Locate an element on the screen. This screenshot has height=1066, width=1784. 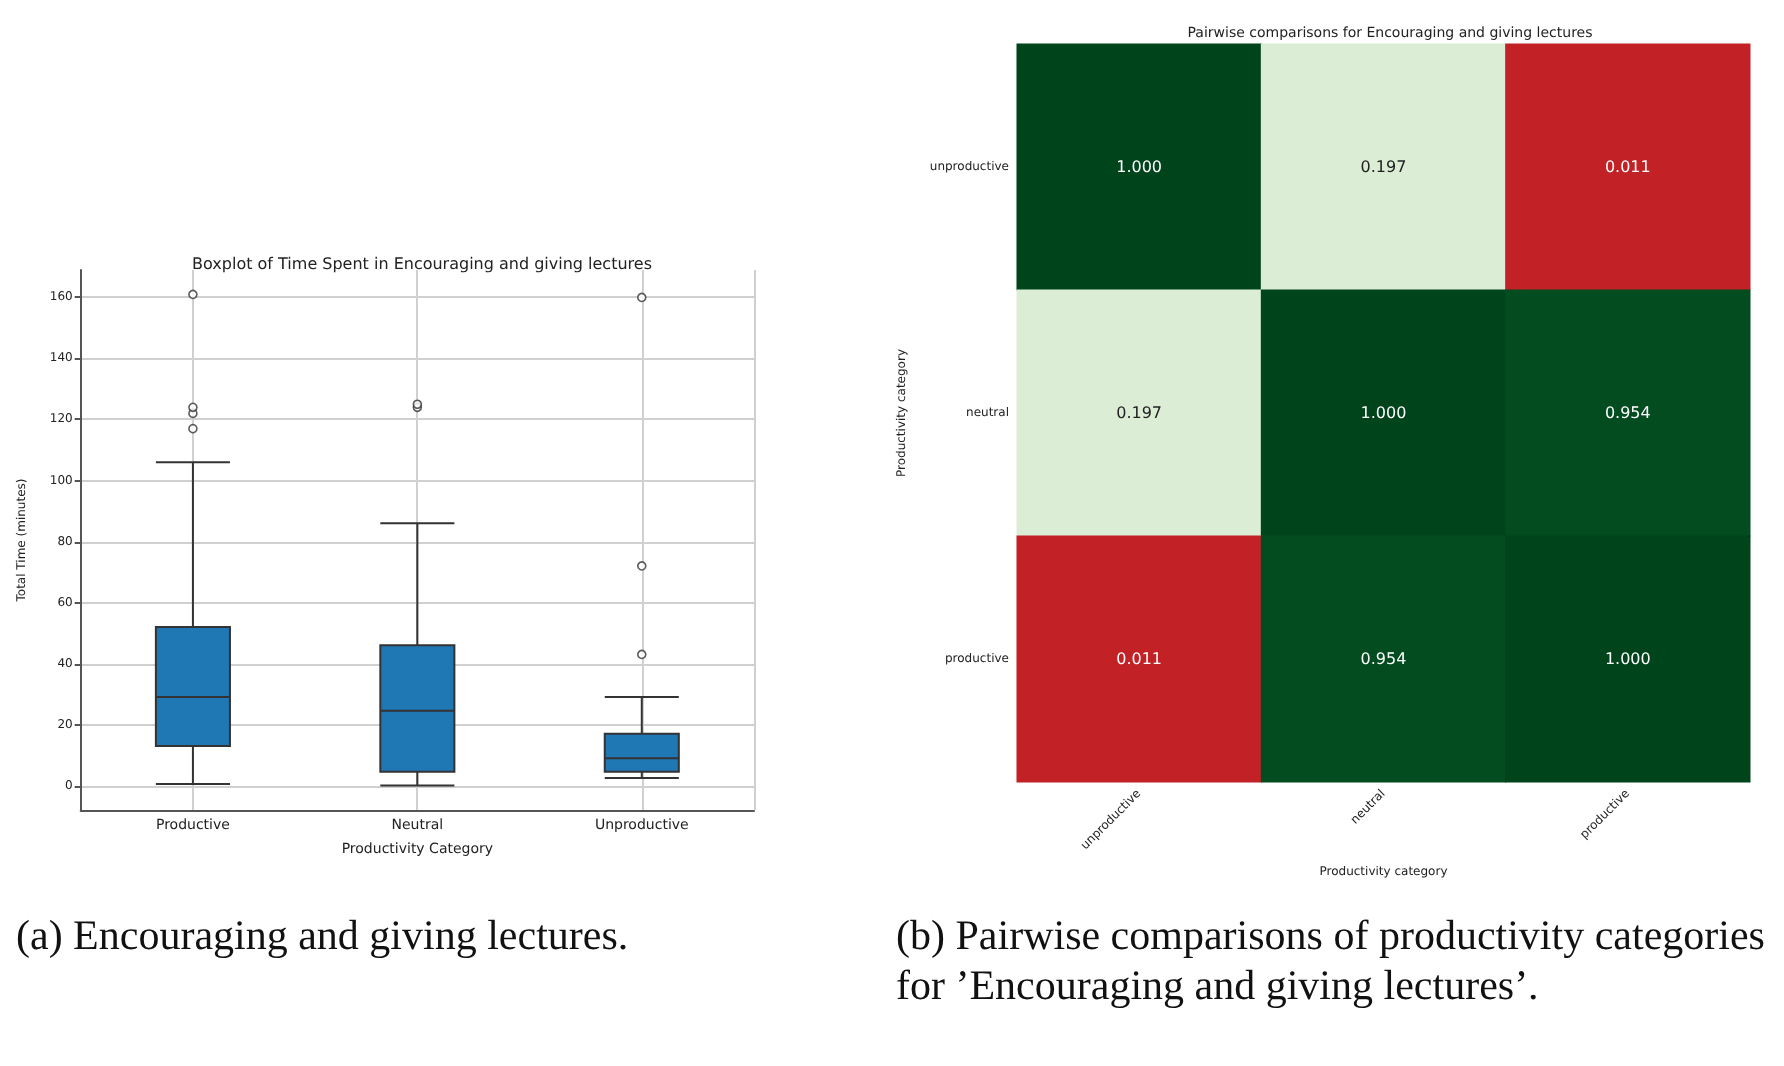
text: (a) Encouraging and giving lectures. is located at coordinates (322, 935).